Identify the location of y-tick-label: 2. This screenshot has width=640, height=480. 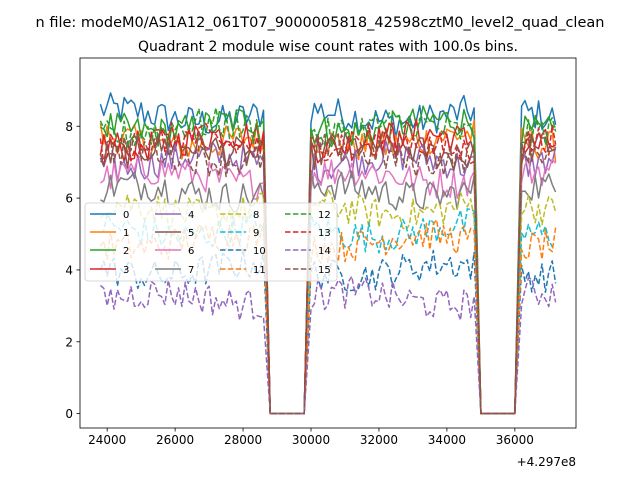
(69, 342).